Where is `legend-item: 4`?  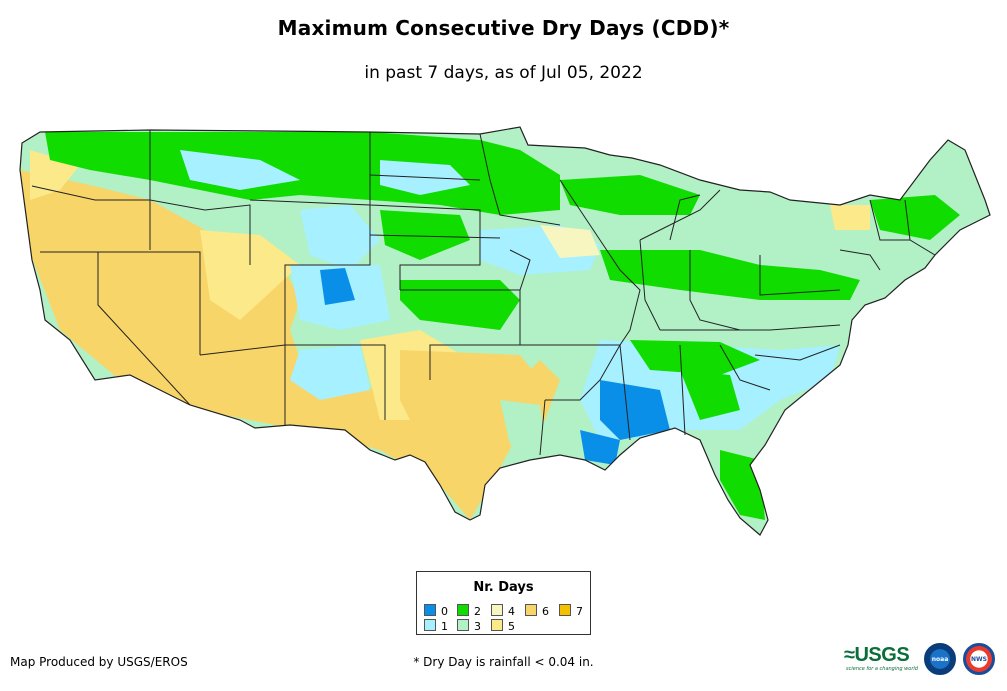
legend-item: 4 is located at coordinates (503, 611).